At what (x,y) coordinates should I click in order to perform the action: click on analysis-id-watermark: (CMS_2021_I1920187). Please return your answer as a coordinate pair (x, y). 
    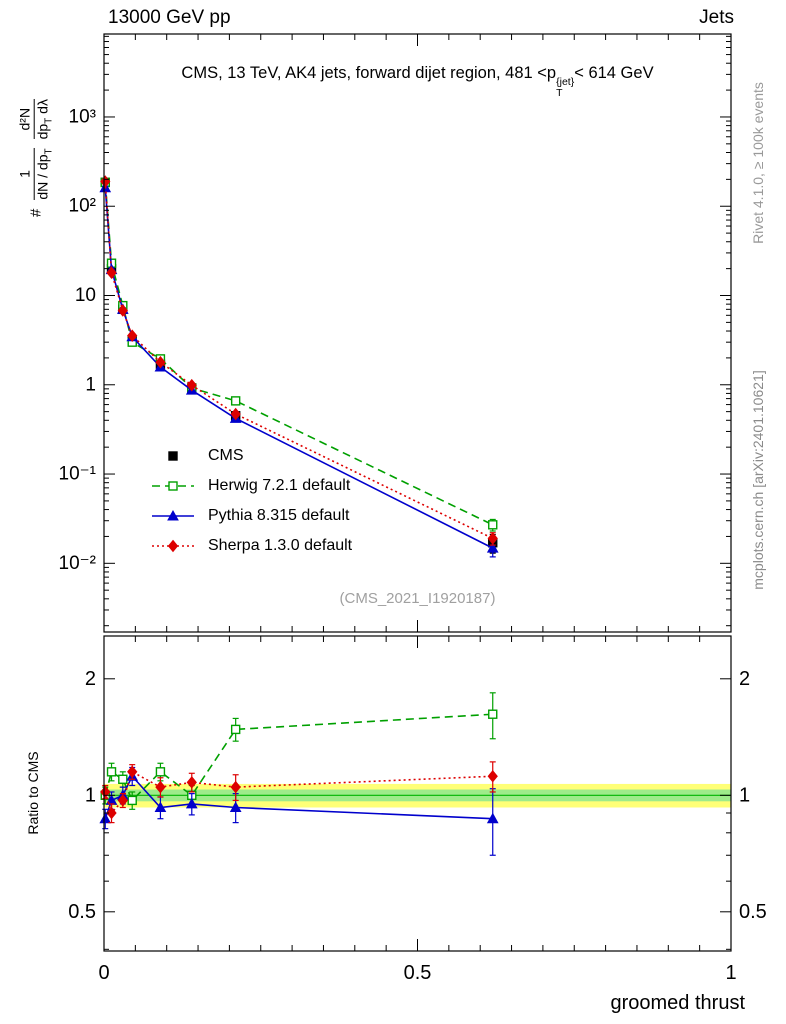
    Looking at the image, I should click on (417, 598).